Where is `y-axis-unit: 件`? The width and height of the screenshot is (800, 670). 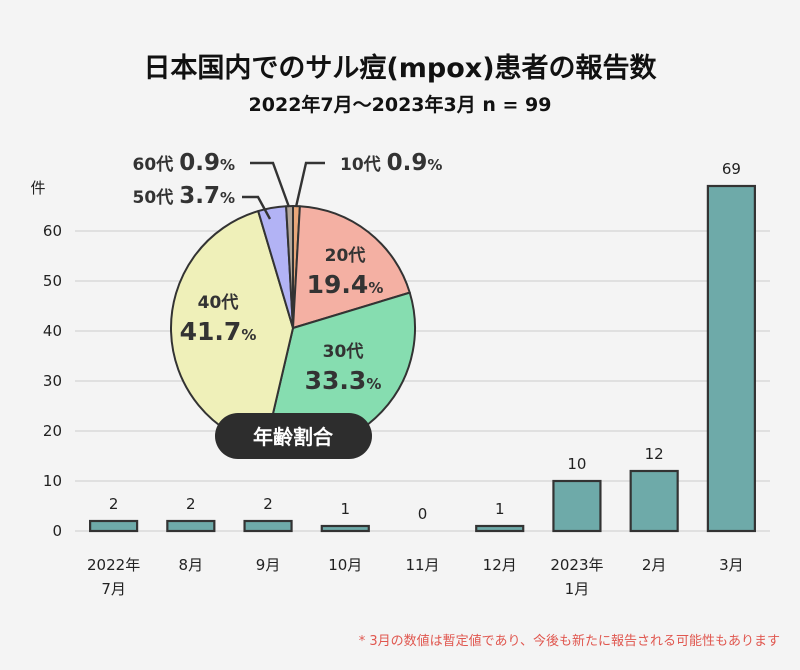 y-axis-unit: 件 is located at coordinates (37, 188).